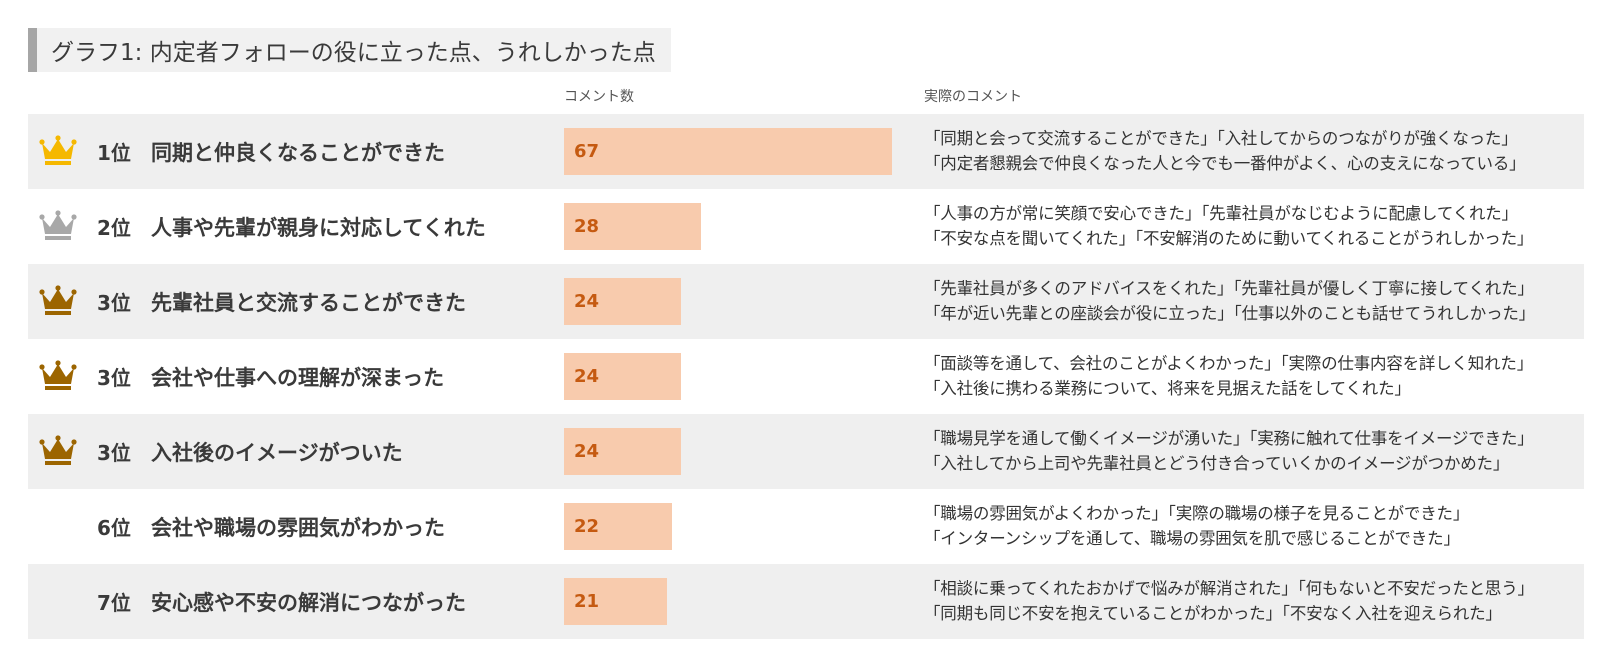 This screenshot has width=1610, height=671. What do you see at coordinates (298, 377) in the screenshot?
I see `category-label: 会社や仕事への理解が深まった` at bounding box center [298, 377].